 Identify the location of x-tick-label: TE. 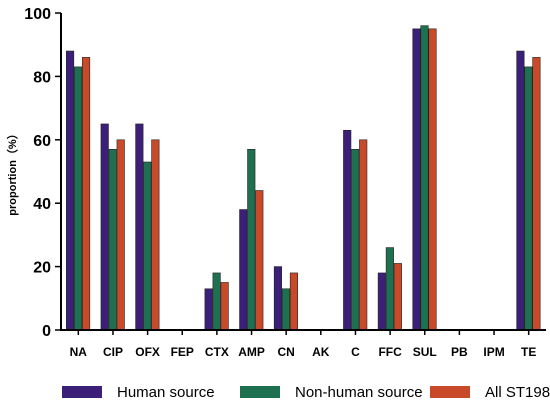
(528, 352).